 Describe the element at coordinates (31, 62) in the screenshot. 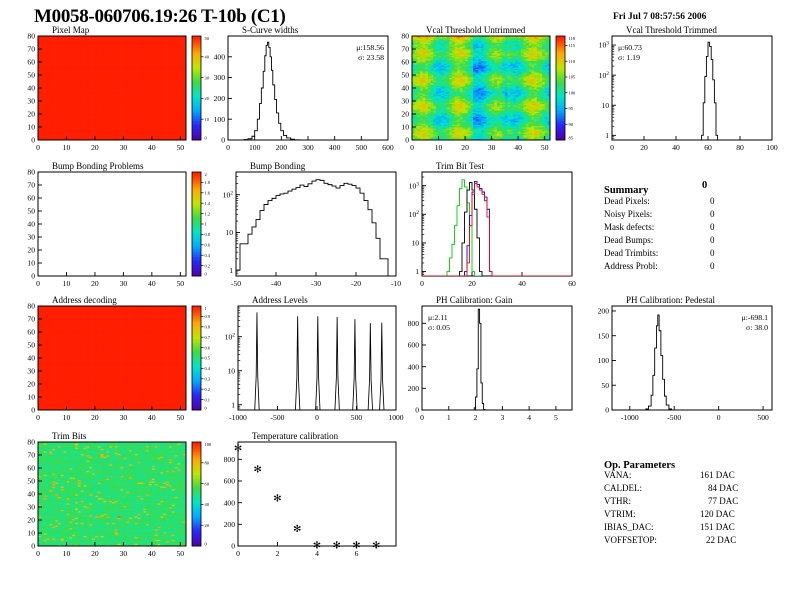

I see `svg-text: 60` at that location.